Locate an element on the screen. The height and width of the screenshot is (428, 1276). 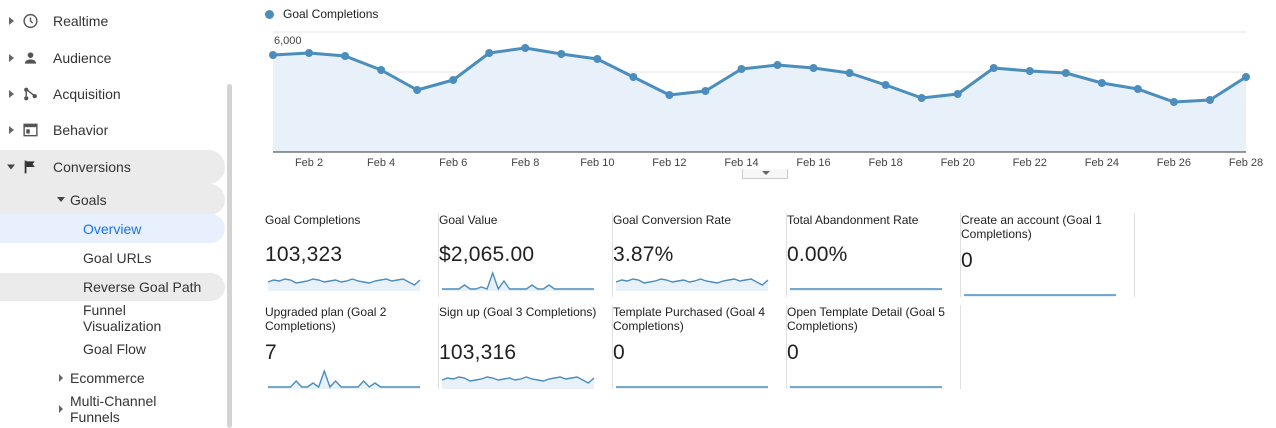
scorecard: Goal Conversion Rate 3.87% is located at coordinates (700, 255).